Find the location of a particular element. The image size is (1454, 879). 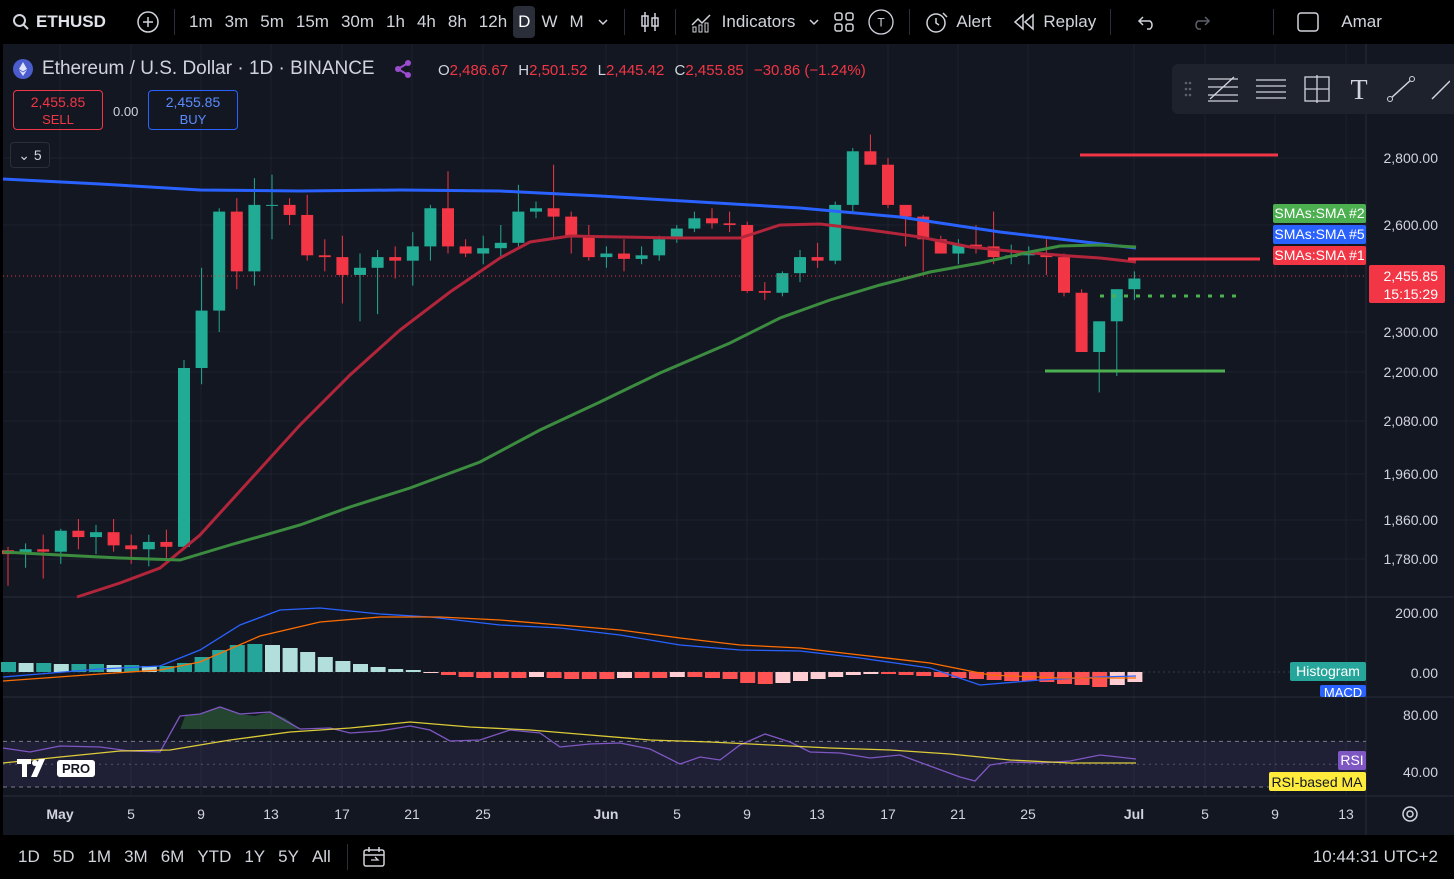

range-1d: 1D is located at coordinates (29, 856).